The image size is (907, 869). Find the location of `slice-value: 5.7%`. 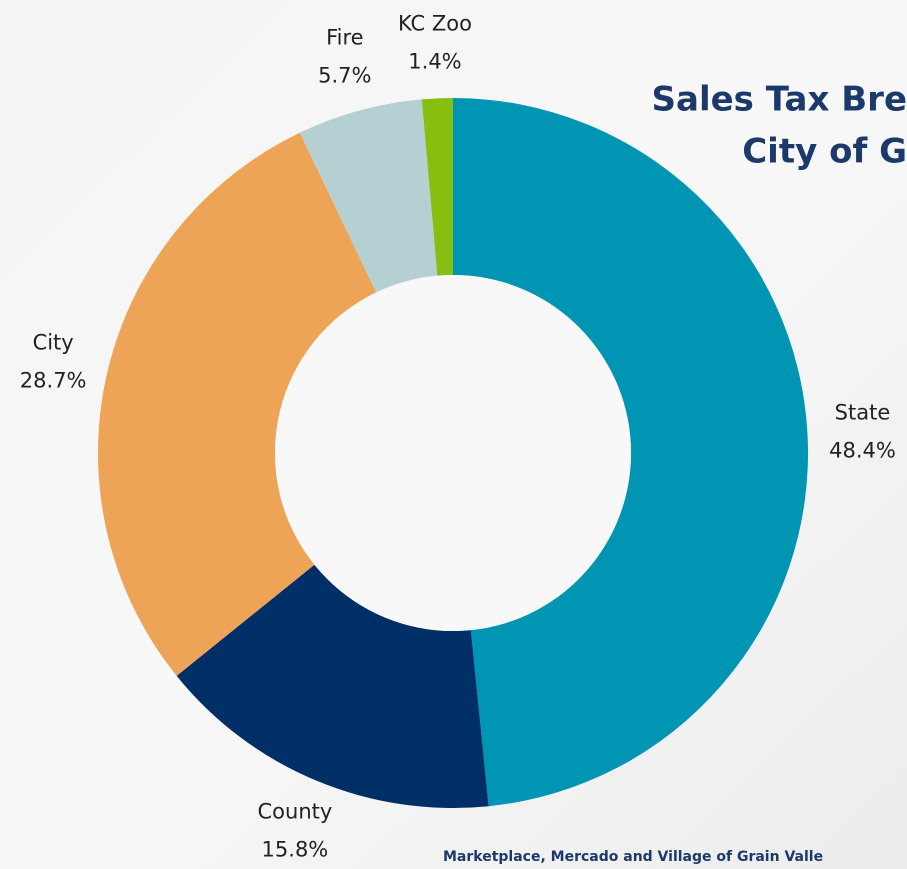

slice-value: 5.7% is located at coordinates (344, 76).